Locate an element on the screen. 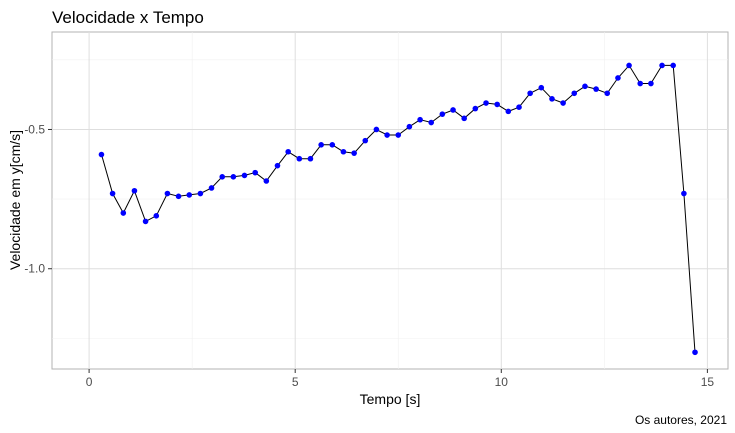  x-tick-label: 5 is located at coordinates (295, 382).